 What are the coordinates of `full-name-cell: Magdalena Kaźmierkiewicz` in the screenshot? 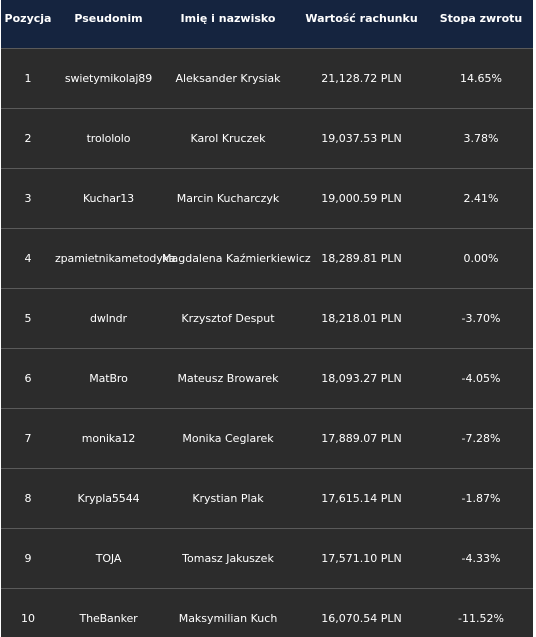 It's located at (236, 258).